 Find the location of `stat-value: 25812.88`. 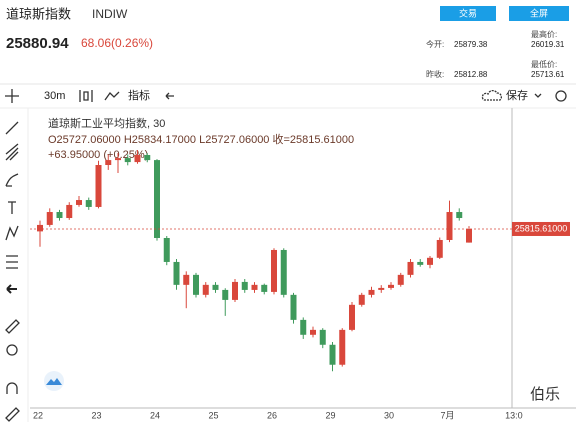

stat-value: 25812.88 is located at coordinates (471, 74).